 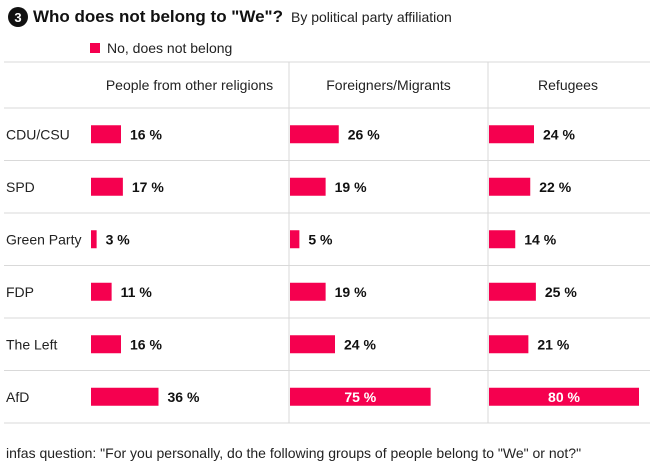 I want to click on bar-people-from-other-religions-fdp, so click(x=101, y=291).